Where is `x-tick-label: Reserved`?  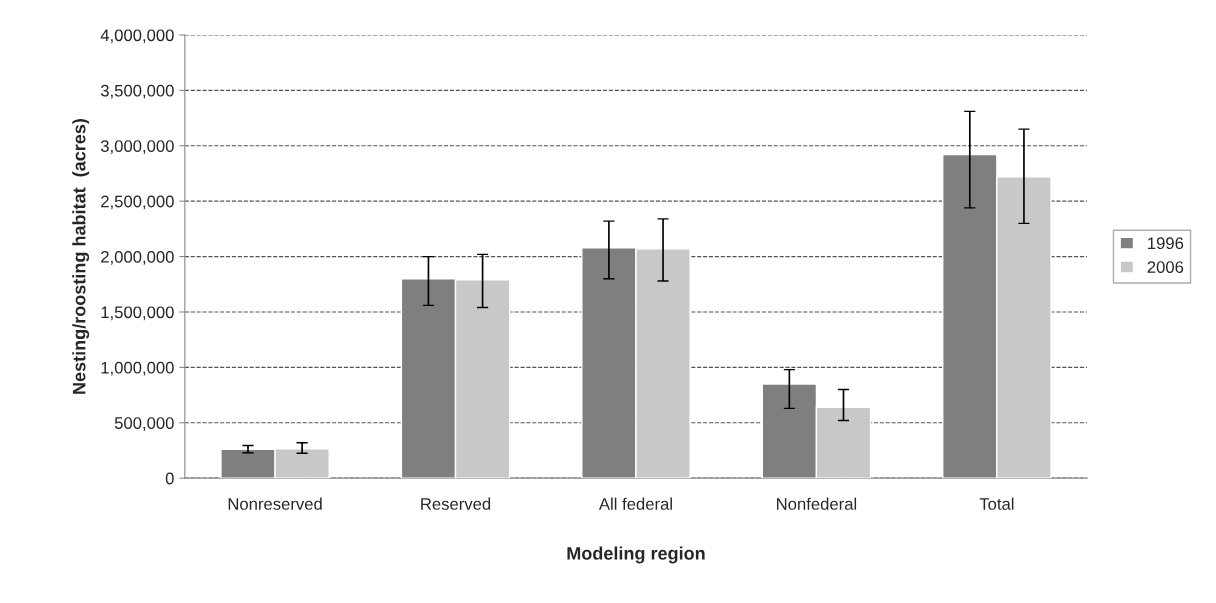 x-tick-label: Reserved is located at coordinates (456, 503).